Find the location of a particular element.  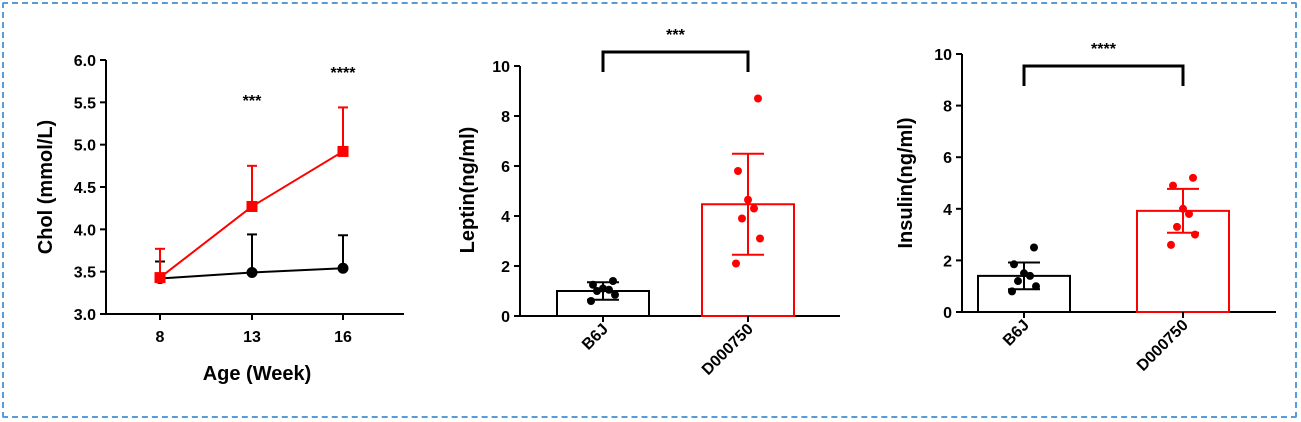

x-tick-label: 8 is located at coordinates (160, 337).